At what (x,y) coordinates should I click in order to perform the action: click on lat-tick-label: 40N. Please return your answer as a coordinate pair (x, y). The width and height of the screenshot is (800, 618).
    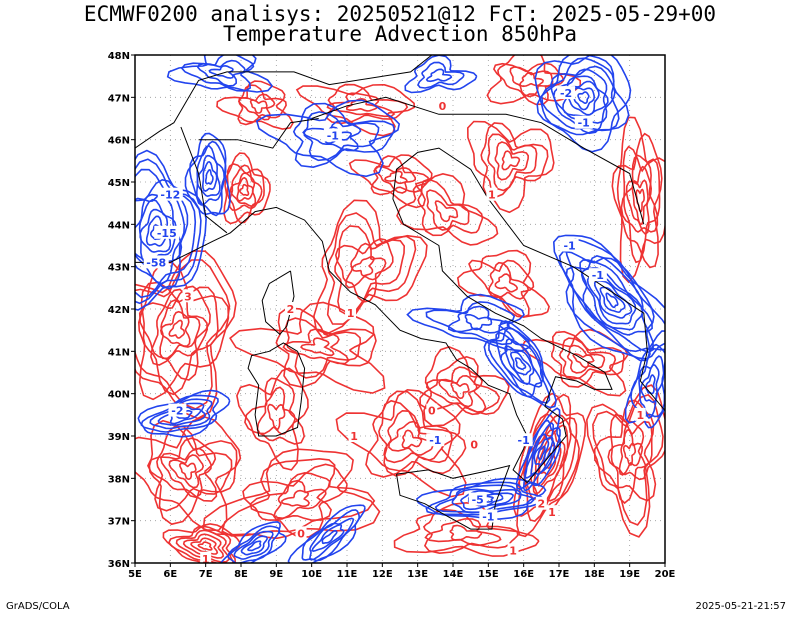
    Looking at the image, I should click on (119, 395).